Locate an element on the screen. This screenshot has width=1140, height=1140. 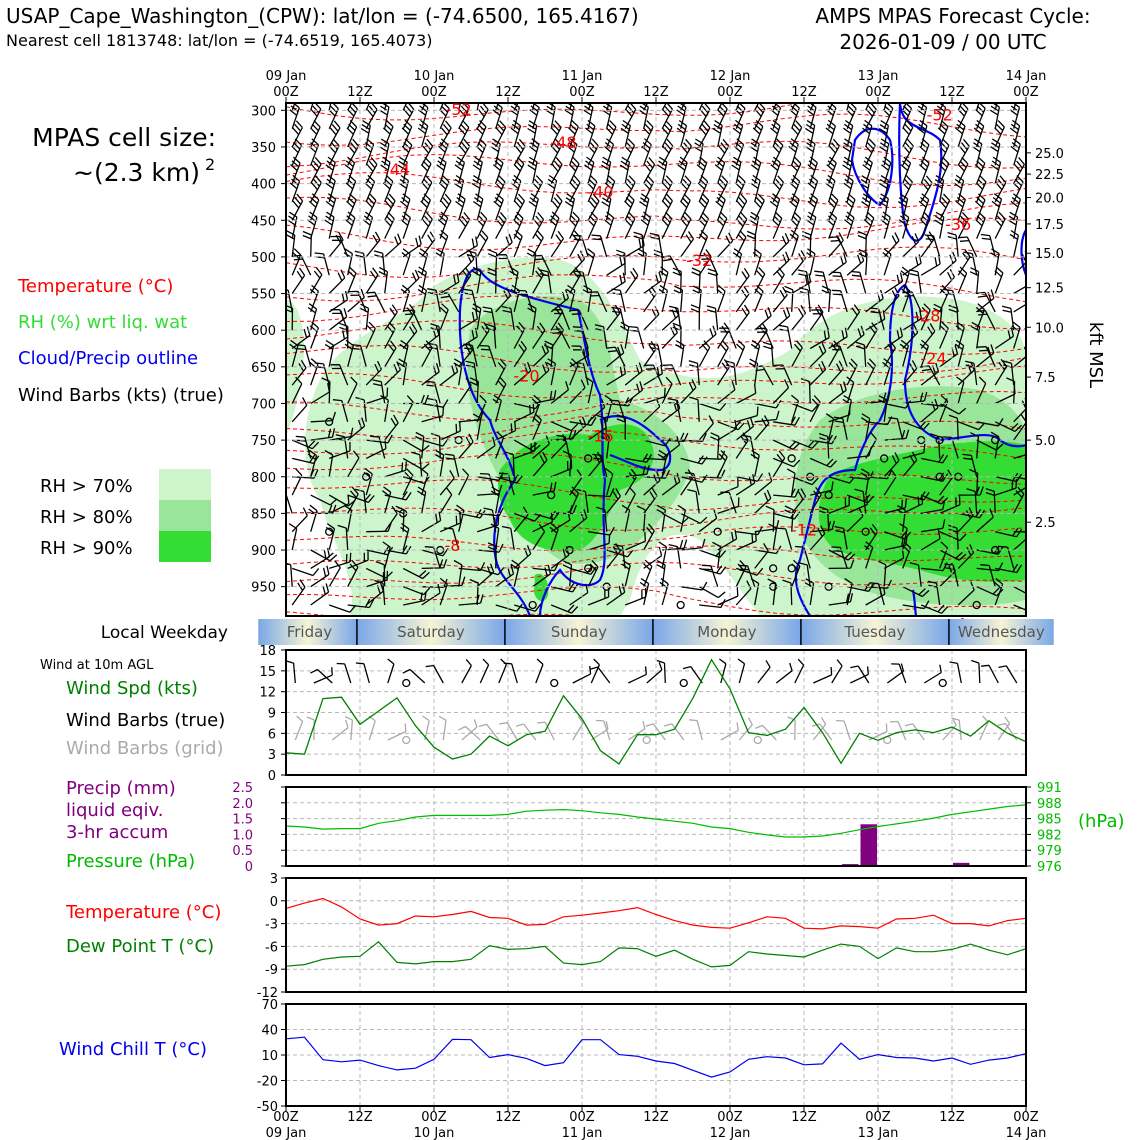
height-tick-label: 5.0 is located at coordinates (1045, 441).